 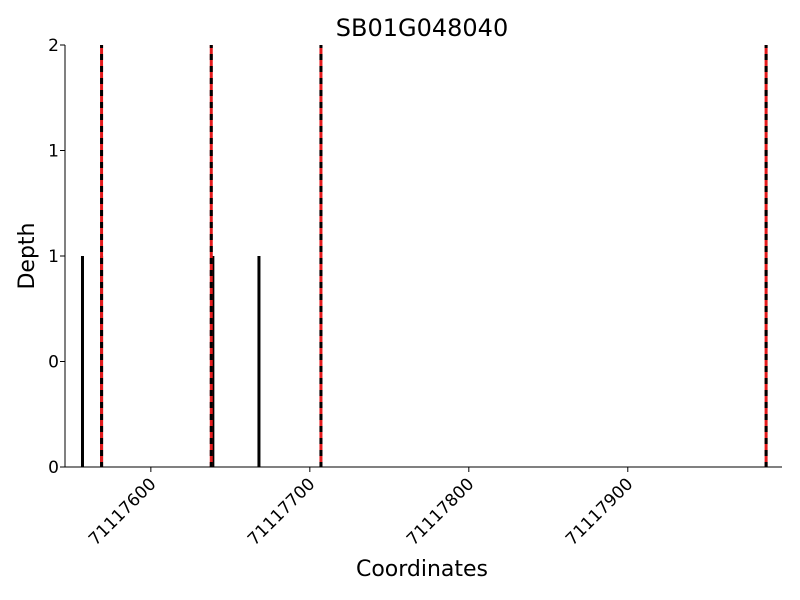 I want to click on y-tick-label: 2, so click(x=53, y=46).